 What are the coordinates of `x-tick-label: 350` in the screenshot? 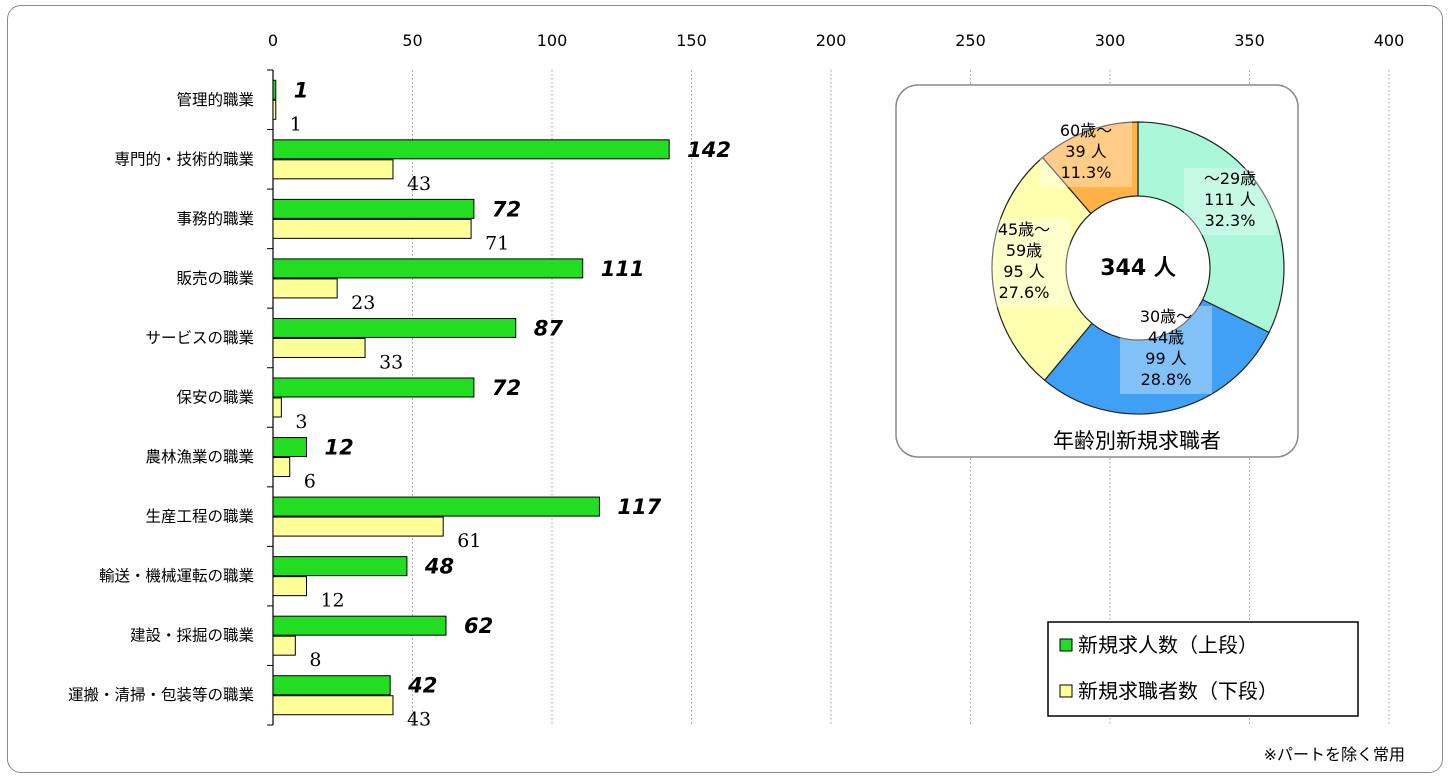 It's located at (1249, 40).